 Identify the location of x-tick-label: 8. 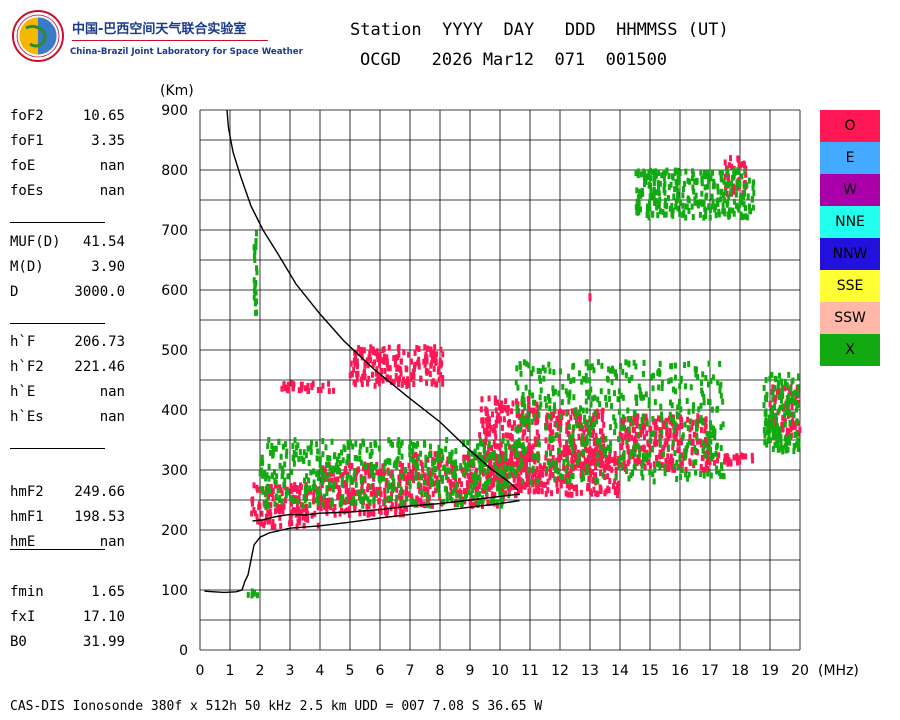
(440, 671).